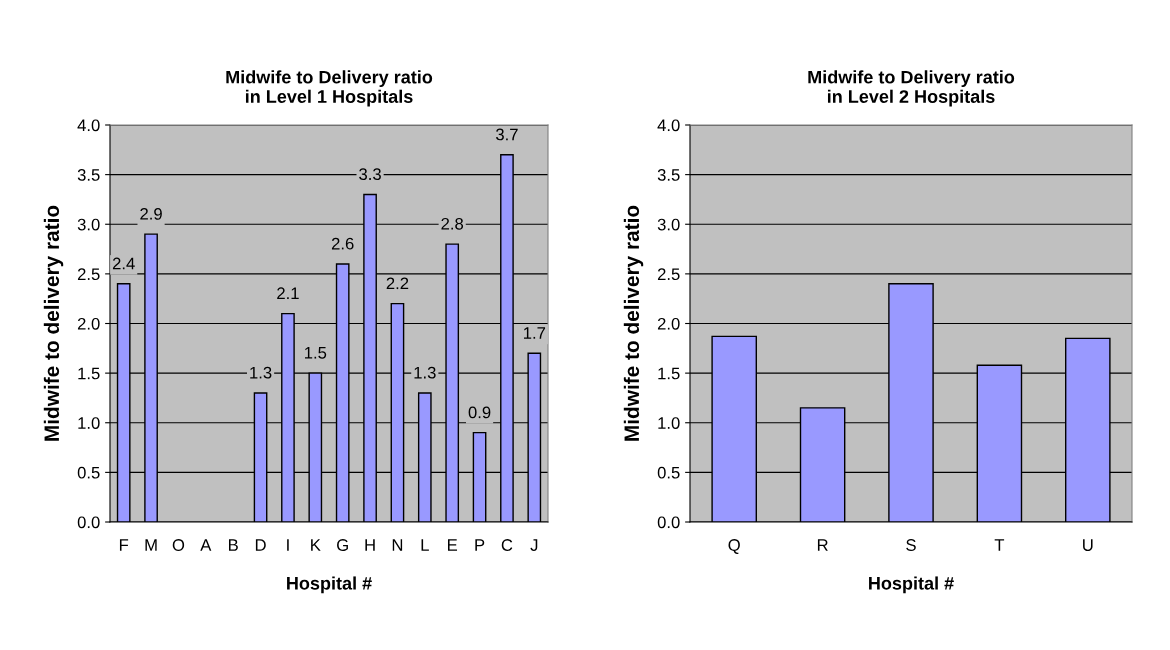 Image resolution: width=1170 pixels, height=650 pixels. I want to click on data-label: 1.5, so click(316, 353).